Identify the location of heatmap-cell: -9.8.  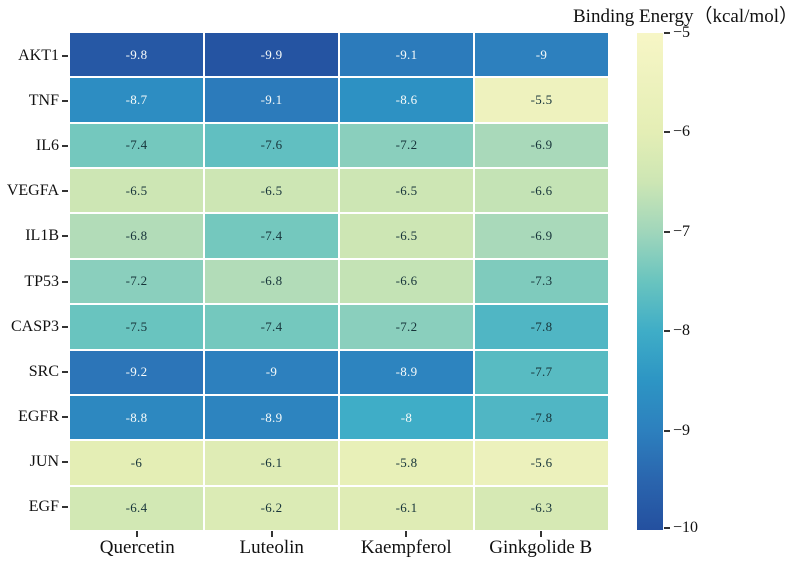
(136, 55).